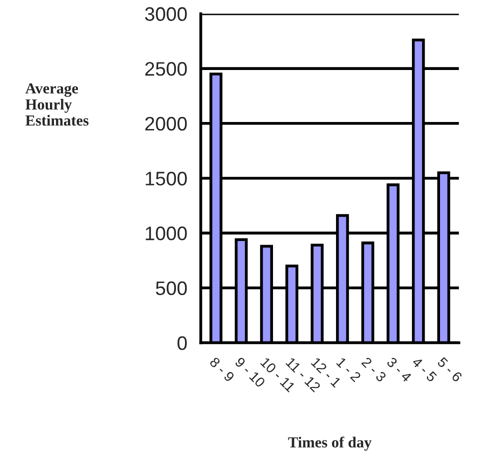  Describe the element at coordinates (171, 288) in the screenshot. I see `y-tick-label: 500` at that location.